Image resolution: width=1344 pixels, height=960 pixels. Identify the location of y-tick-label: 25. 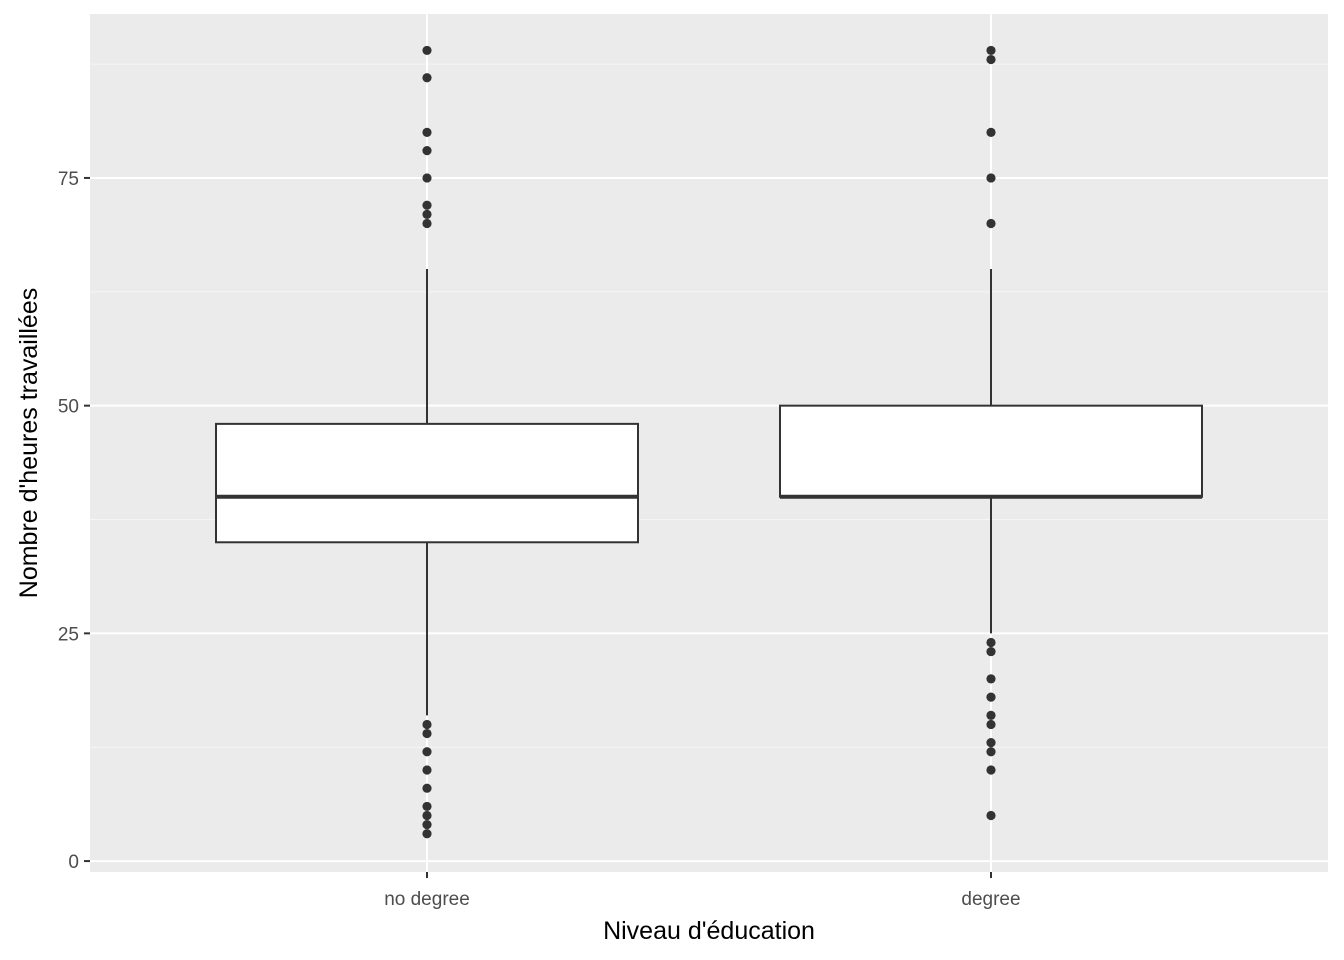
(68, 634).